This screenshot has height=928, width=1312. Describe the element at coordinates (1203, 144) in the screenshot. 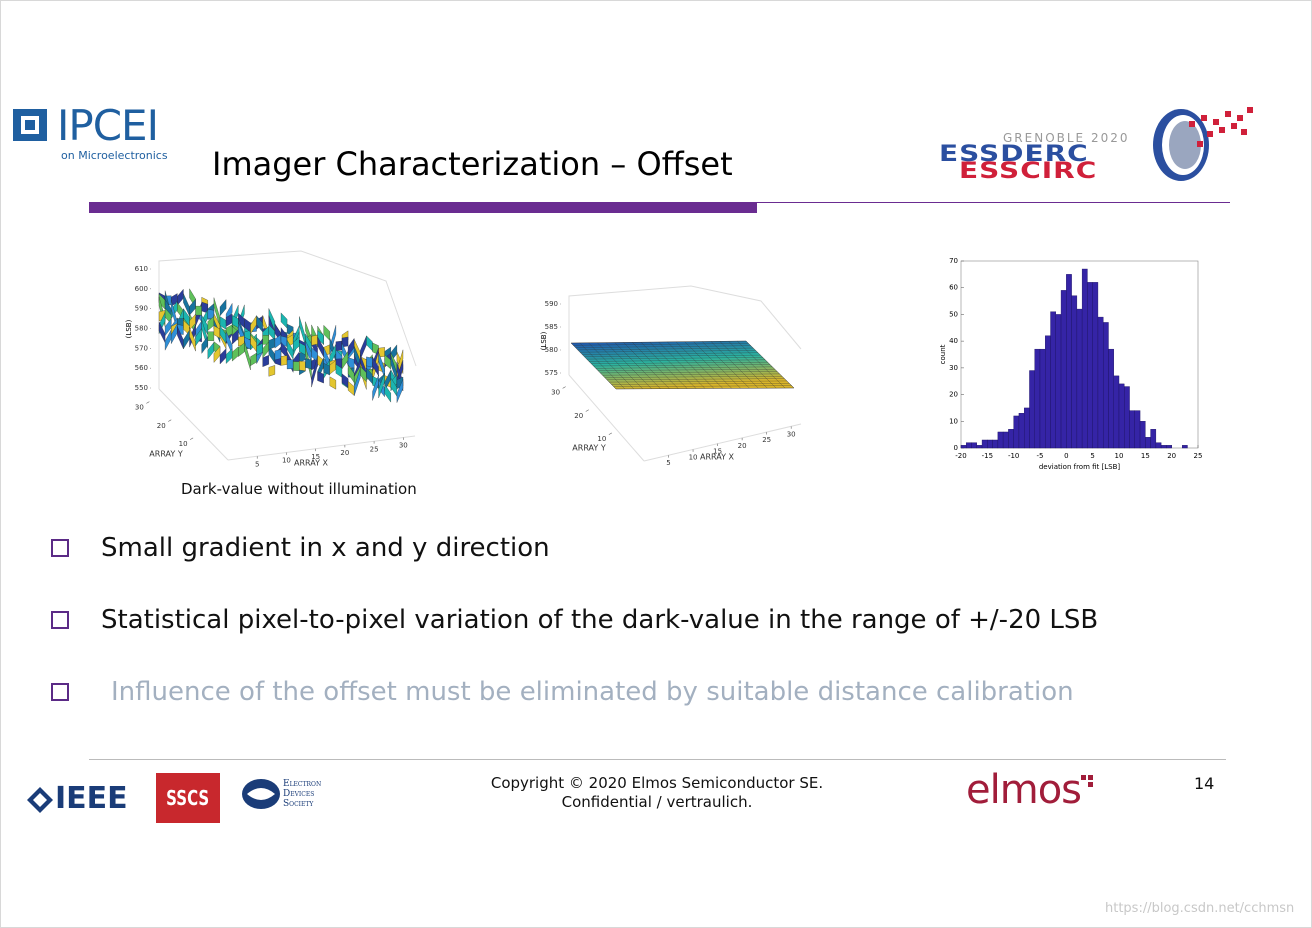

I see `conf-emblem` at that location.